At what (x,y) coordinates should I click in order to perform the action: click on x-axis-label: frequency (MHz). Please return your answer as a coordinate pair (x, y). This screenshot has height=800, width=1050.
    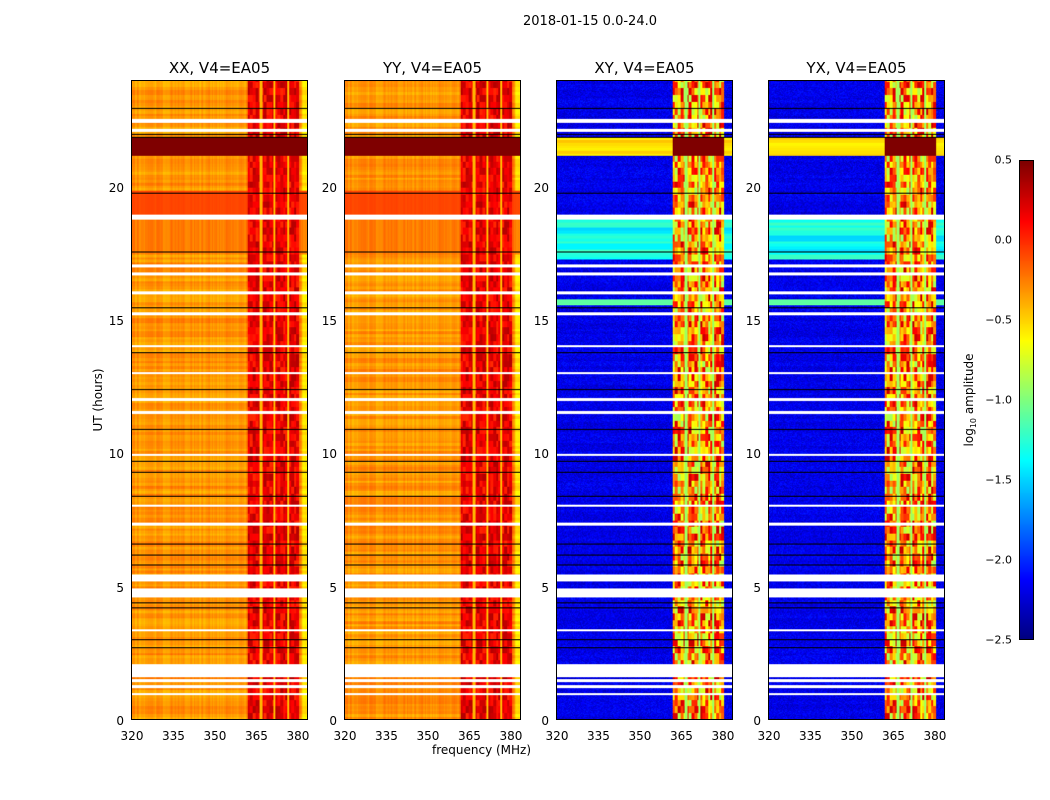
    Looking at the image, I should click on (482, 750).